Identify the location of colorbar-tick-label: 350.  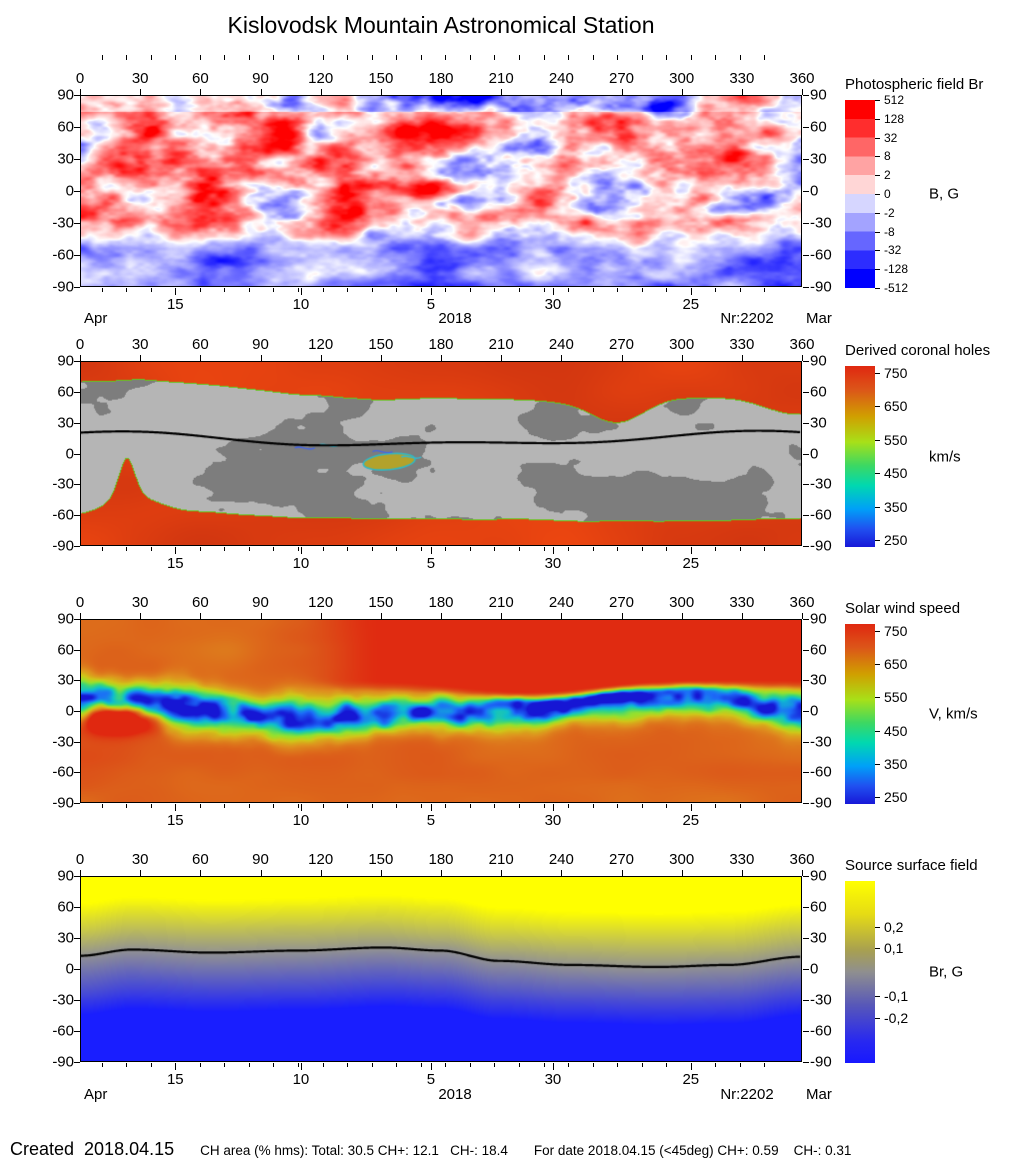
(896, 506).